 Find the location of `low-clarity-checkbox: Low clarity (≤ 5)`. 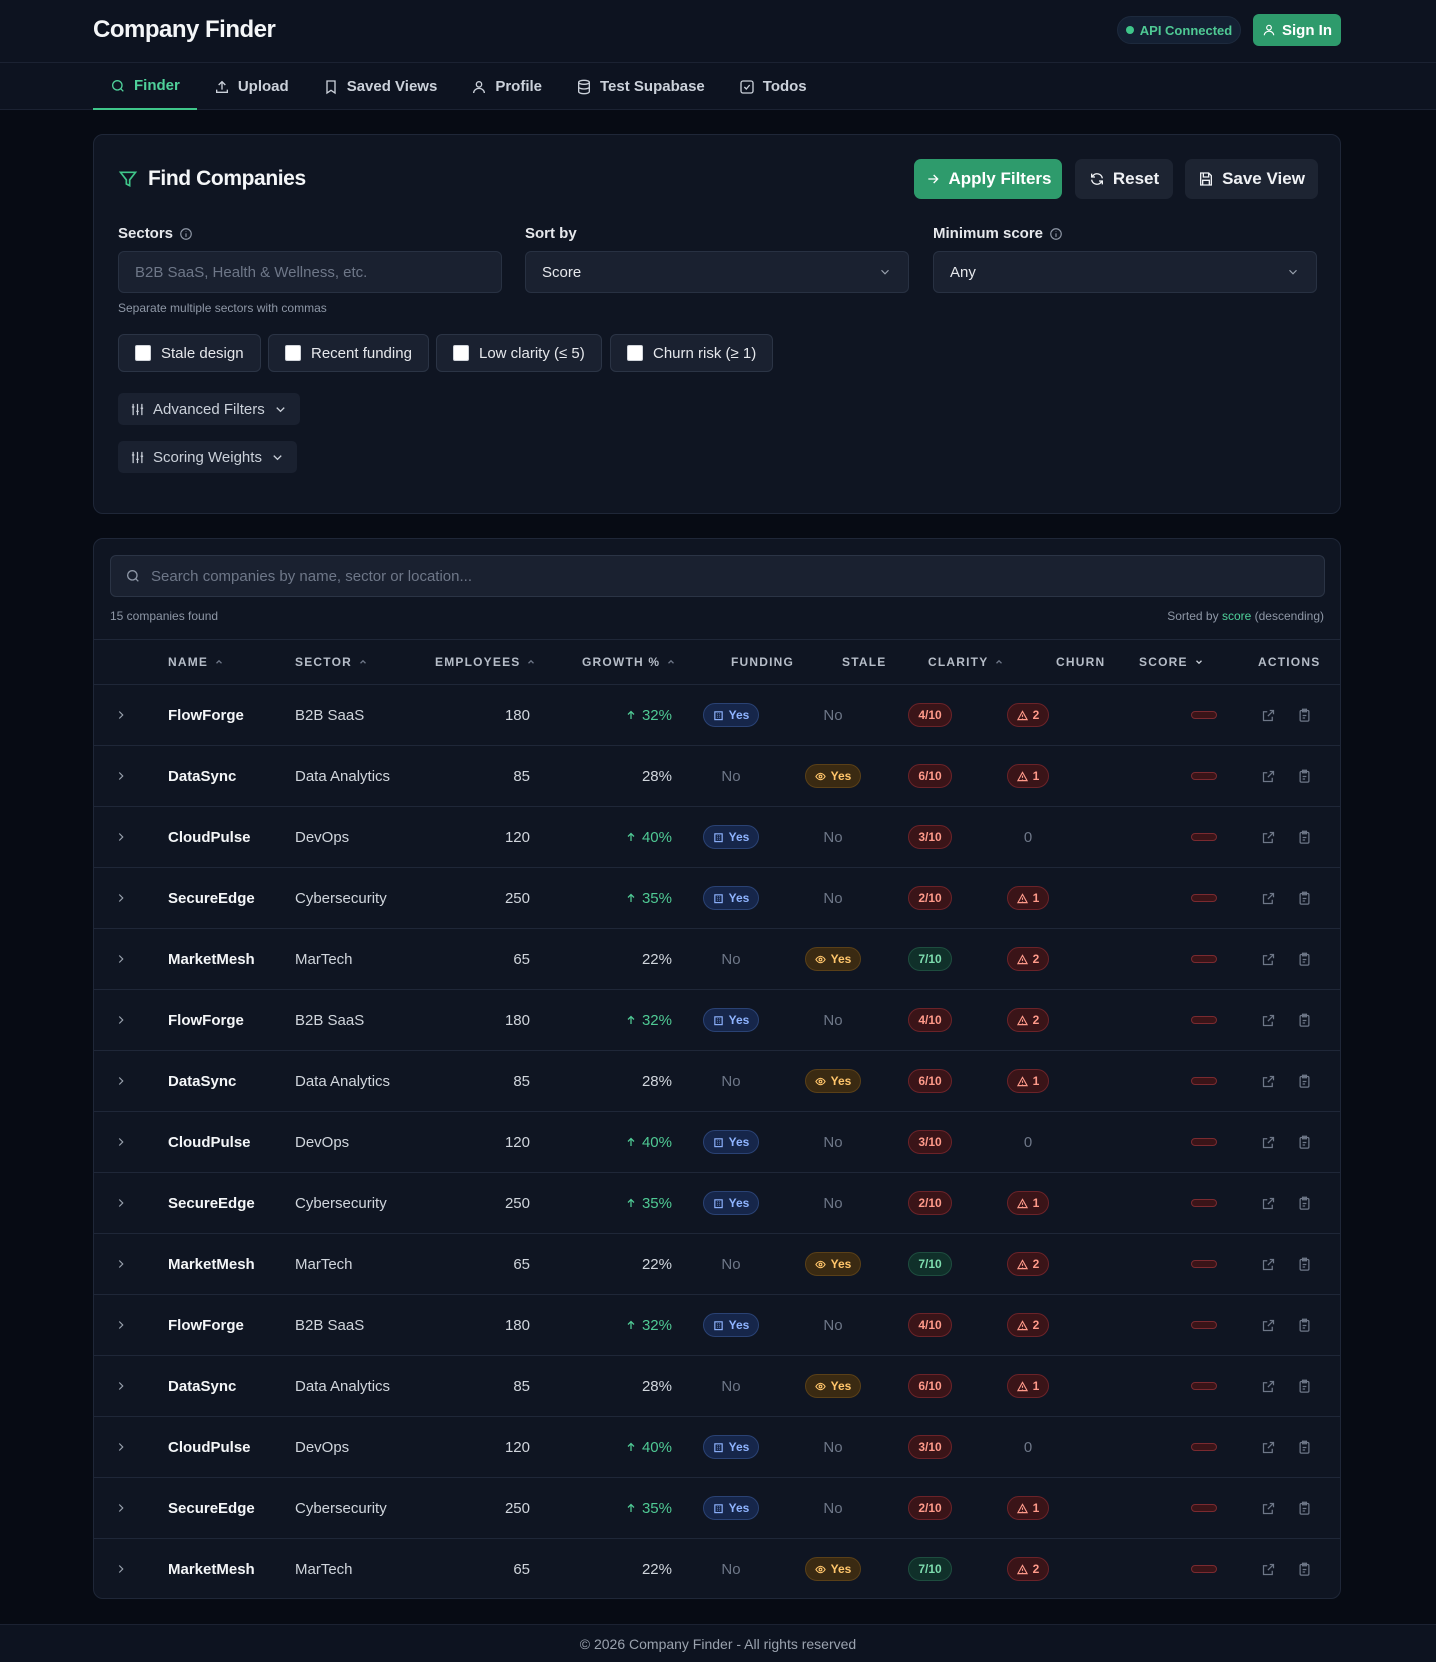

low-clarity-checkbox: Low clarity (≤ 5) is located at coordinates (519, 353).